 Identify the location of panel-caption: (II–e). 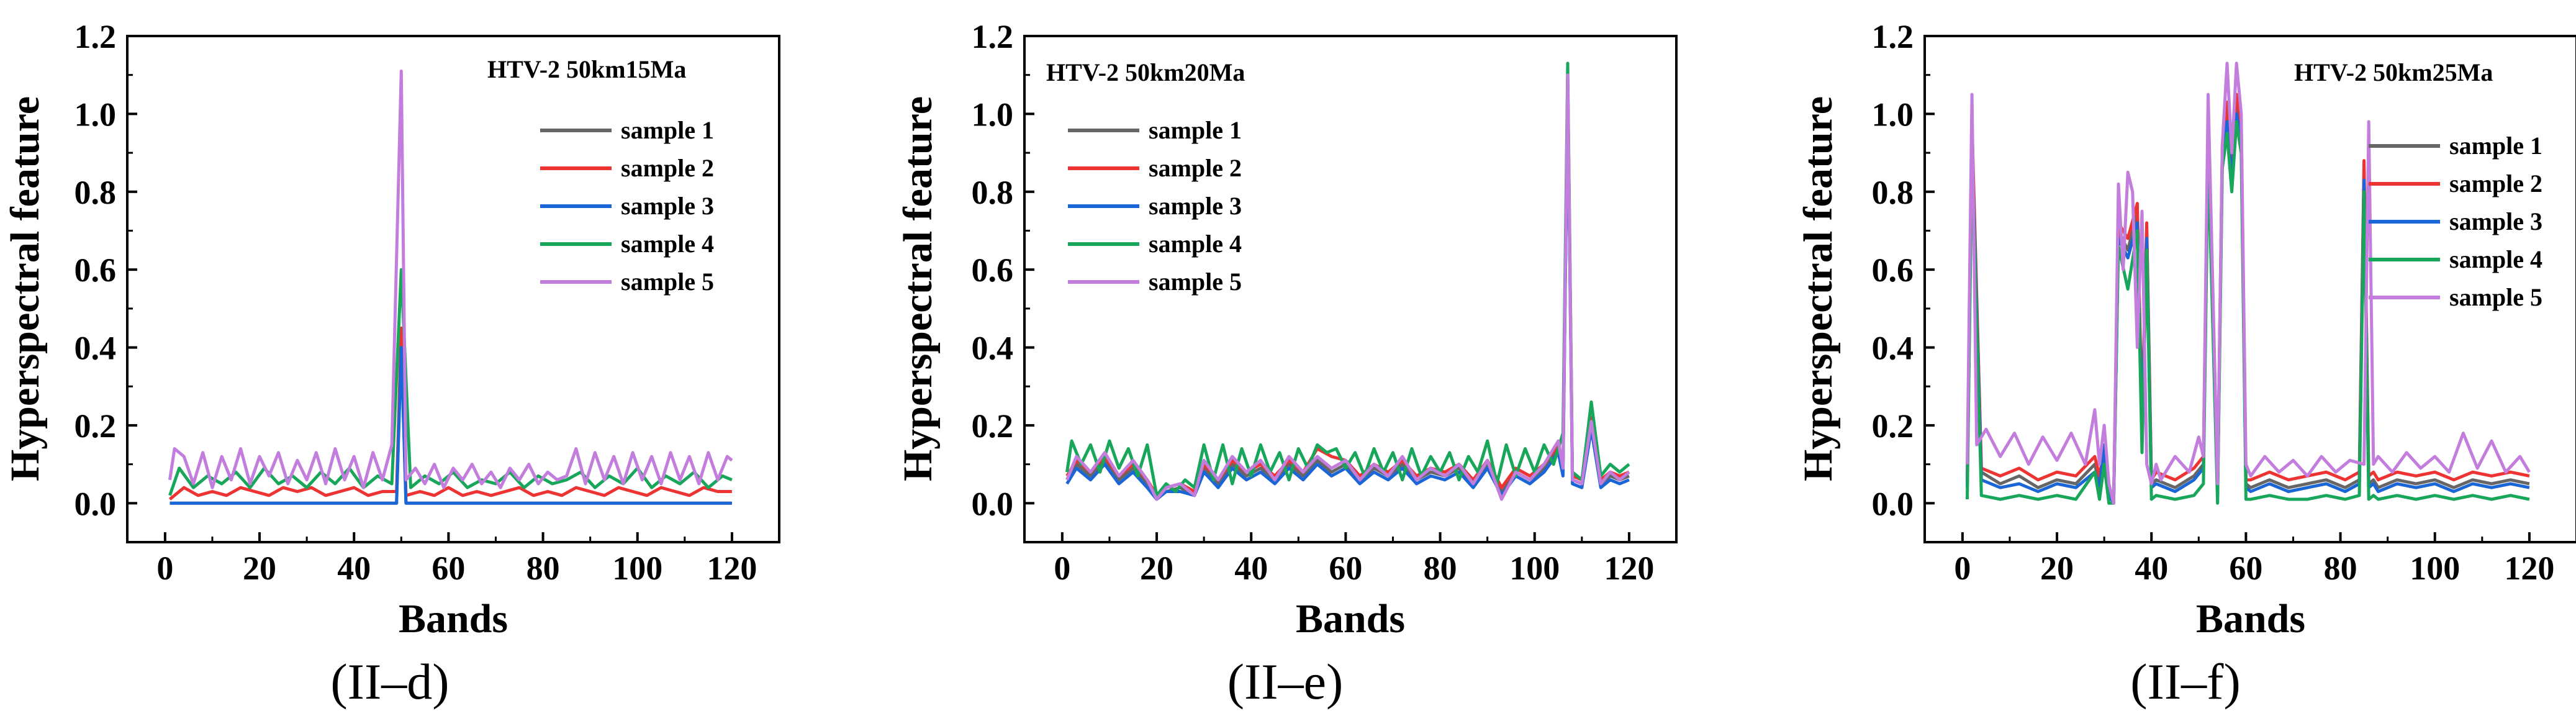
(1285, 681).